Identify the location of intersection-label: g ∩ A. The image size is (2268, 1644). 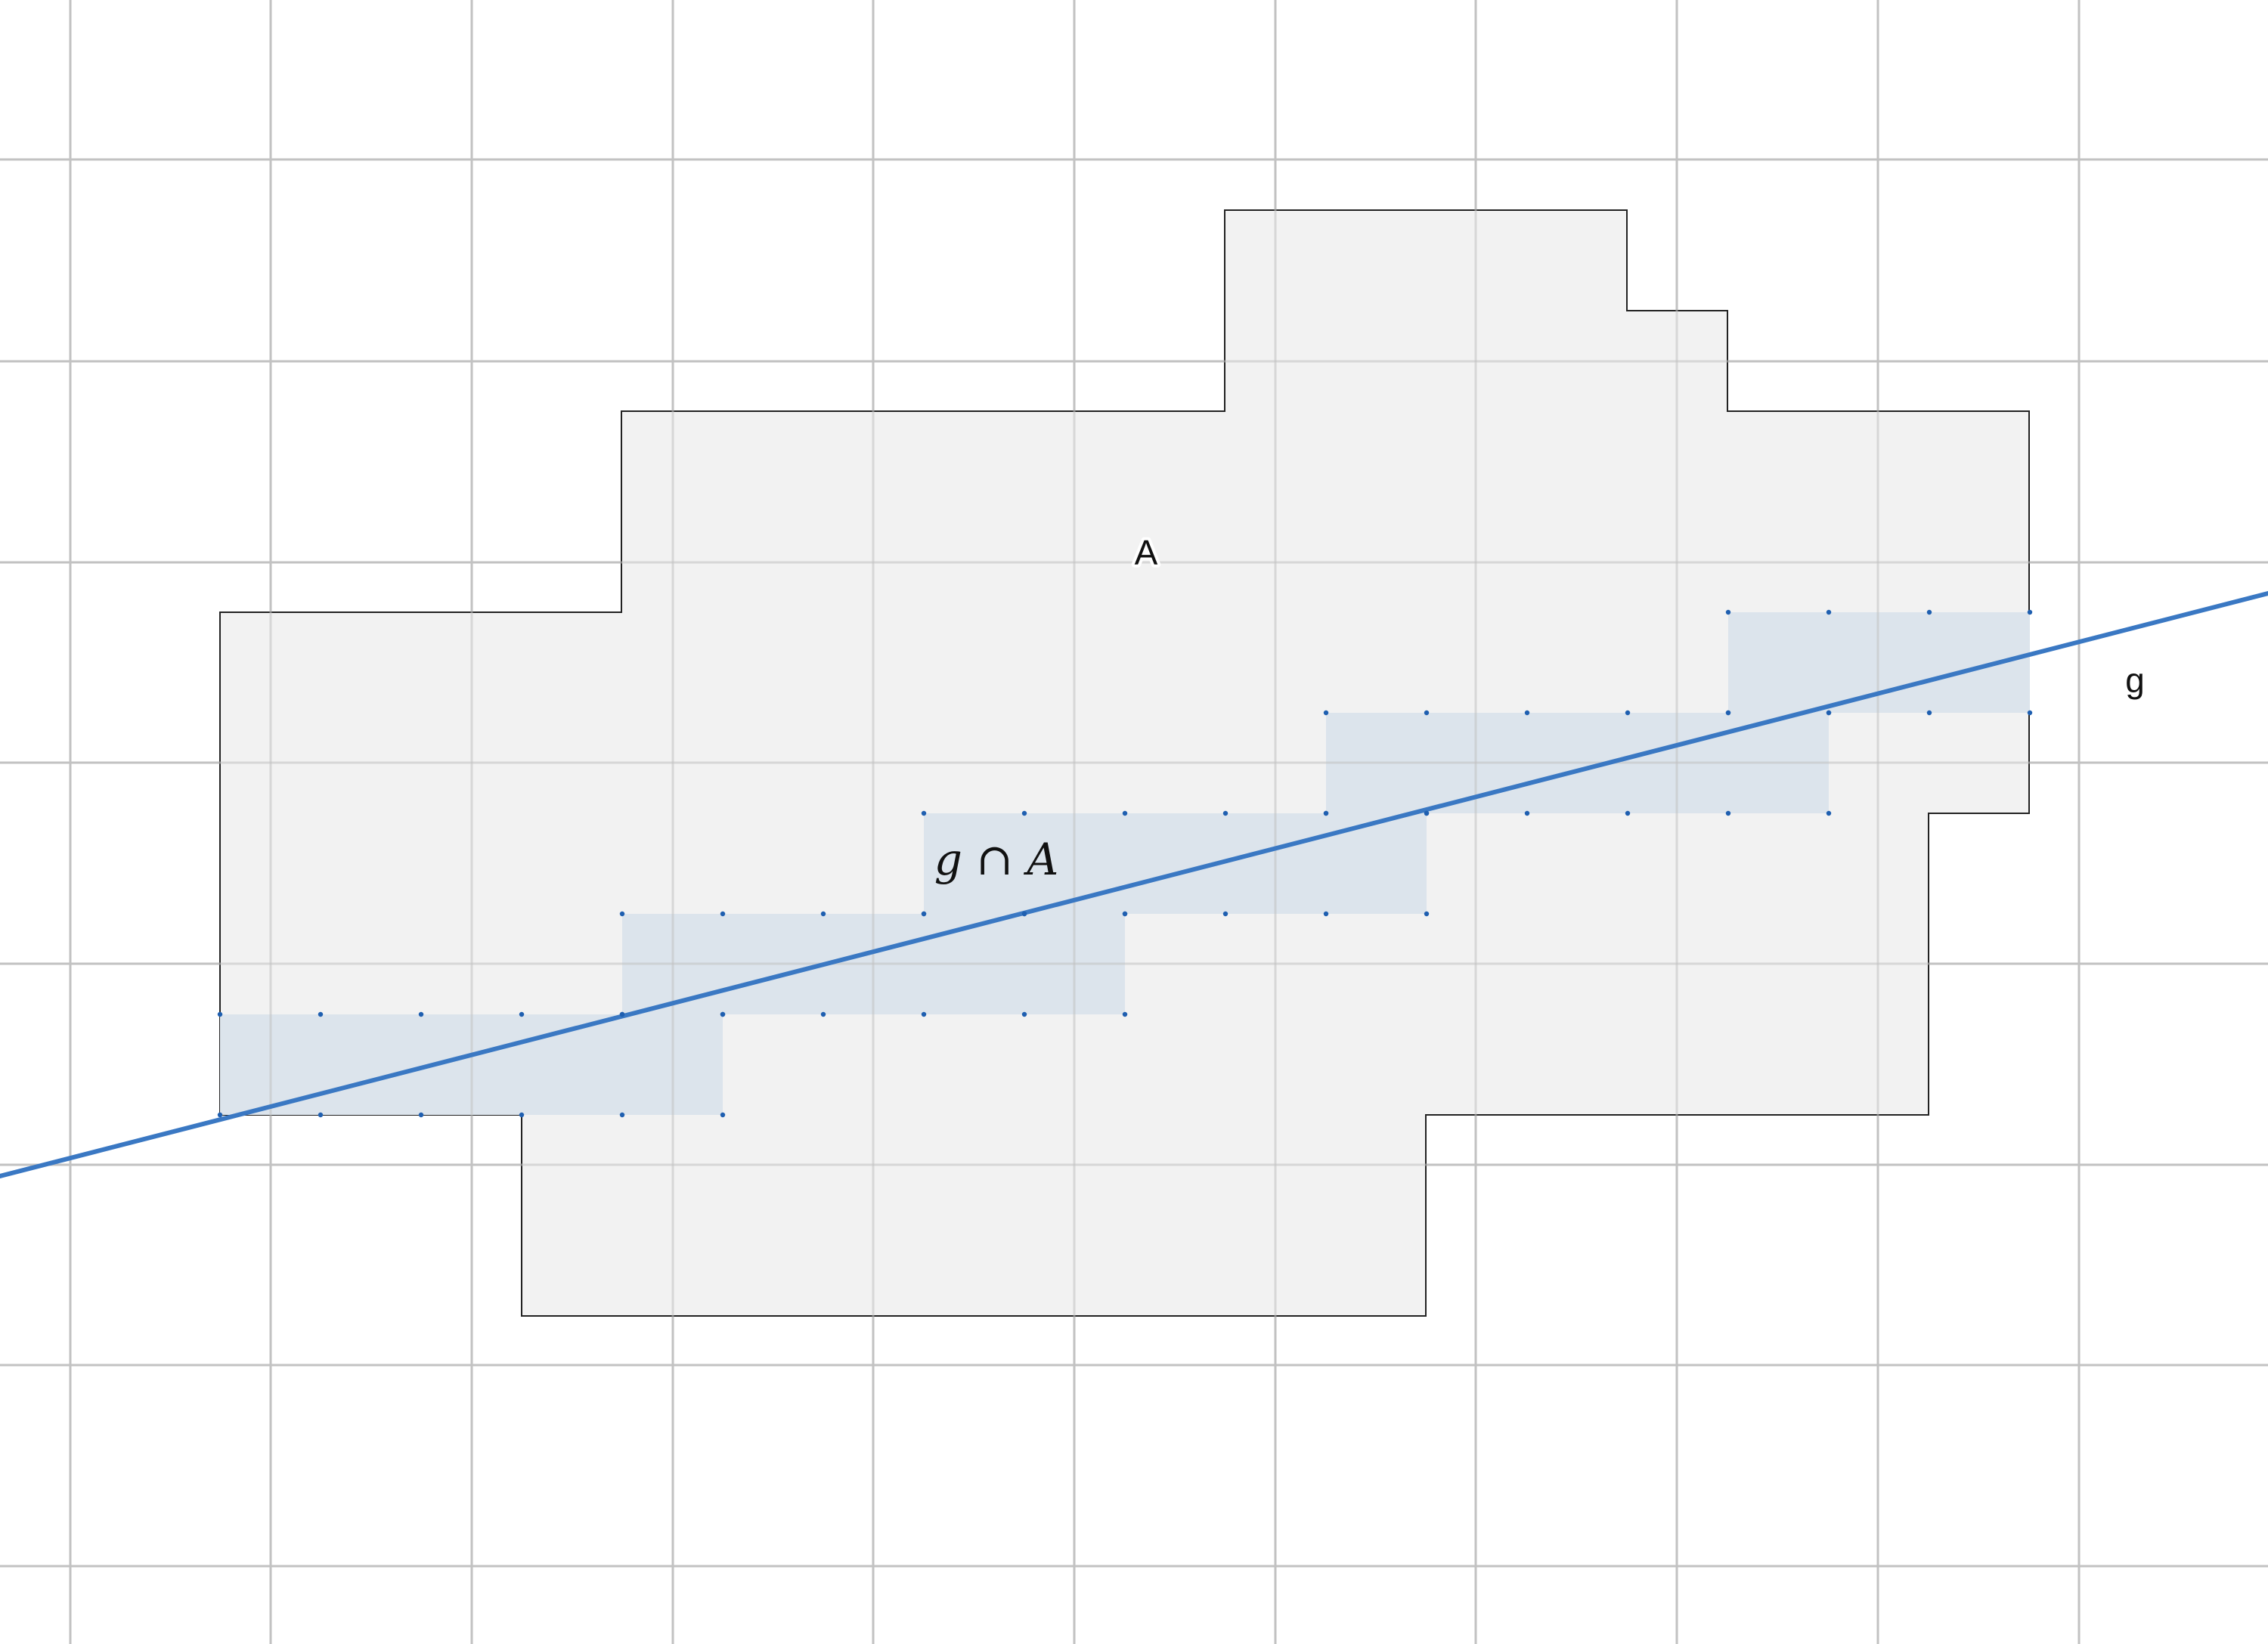
(996, 859).